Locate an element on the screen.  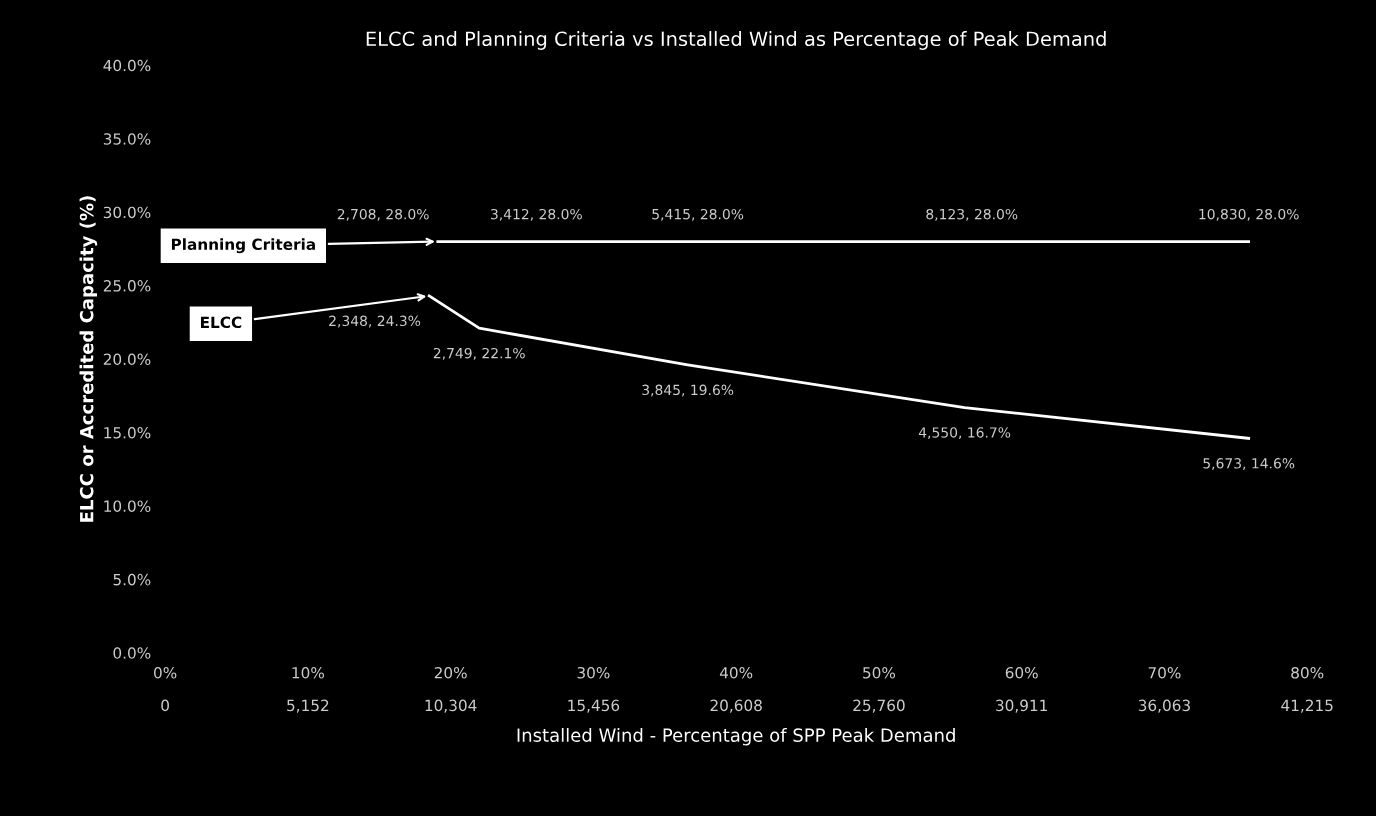
data-label: 2,749, 22.1% is located at coordinates (479, 353).